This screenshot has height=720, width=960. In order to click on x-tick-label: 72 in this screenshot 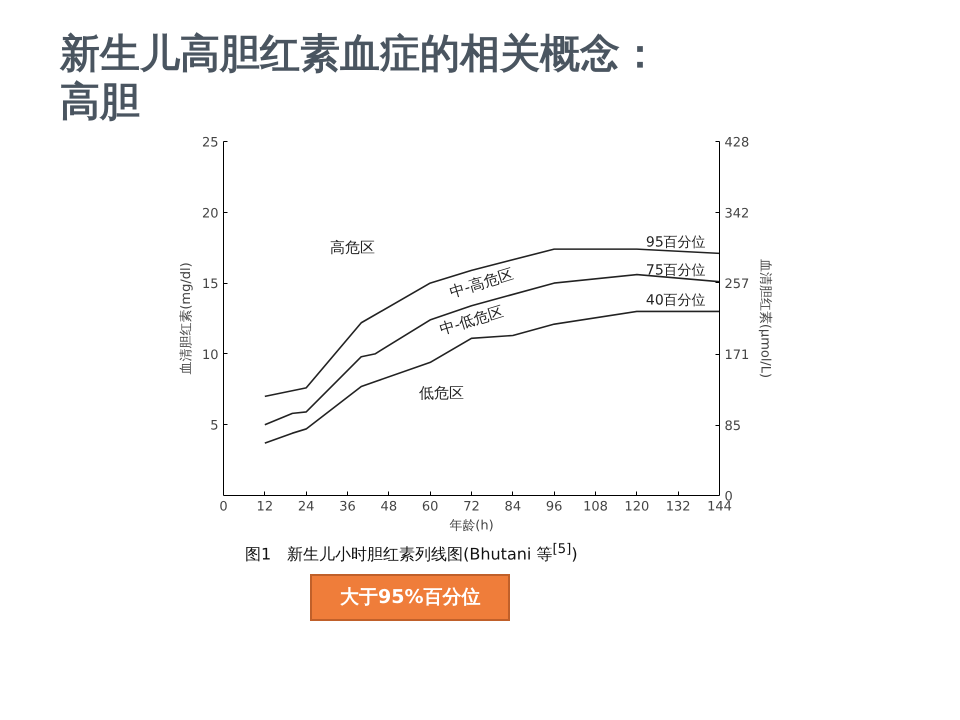, I will do `click(471, 507)`.